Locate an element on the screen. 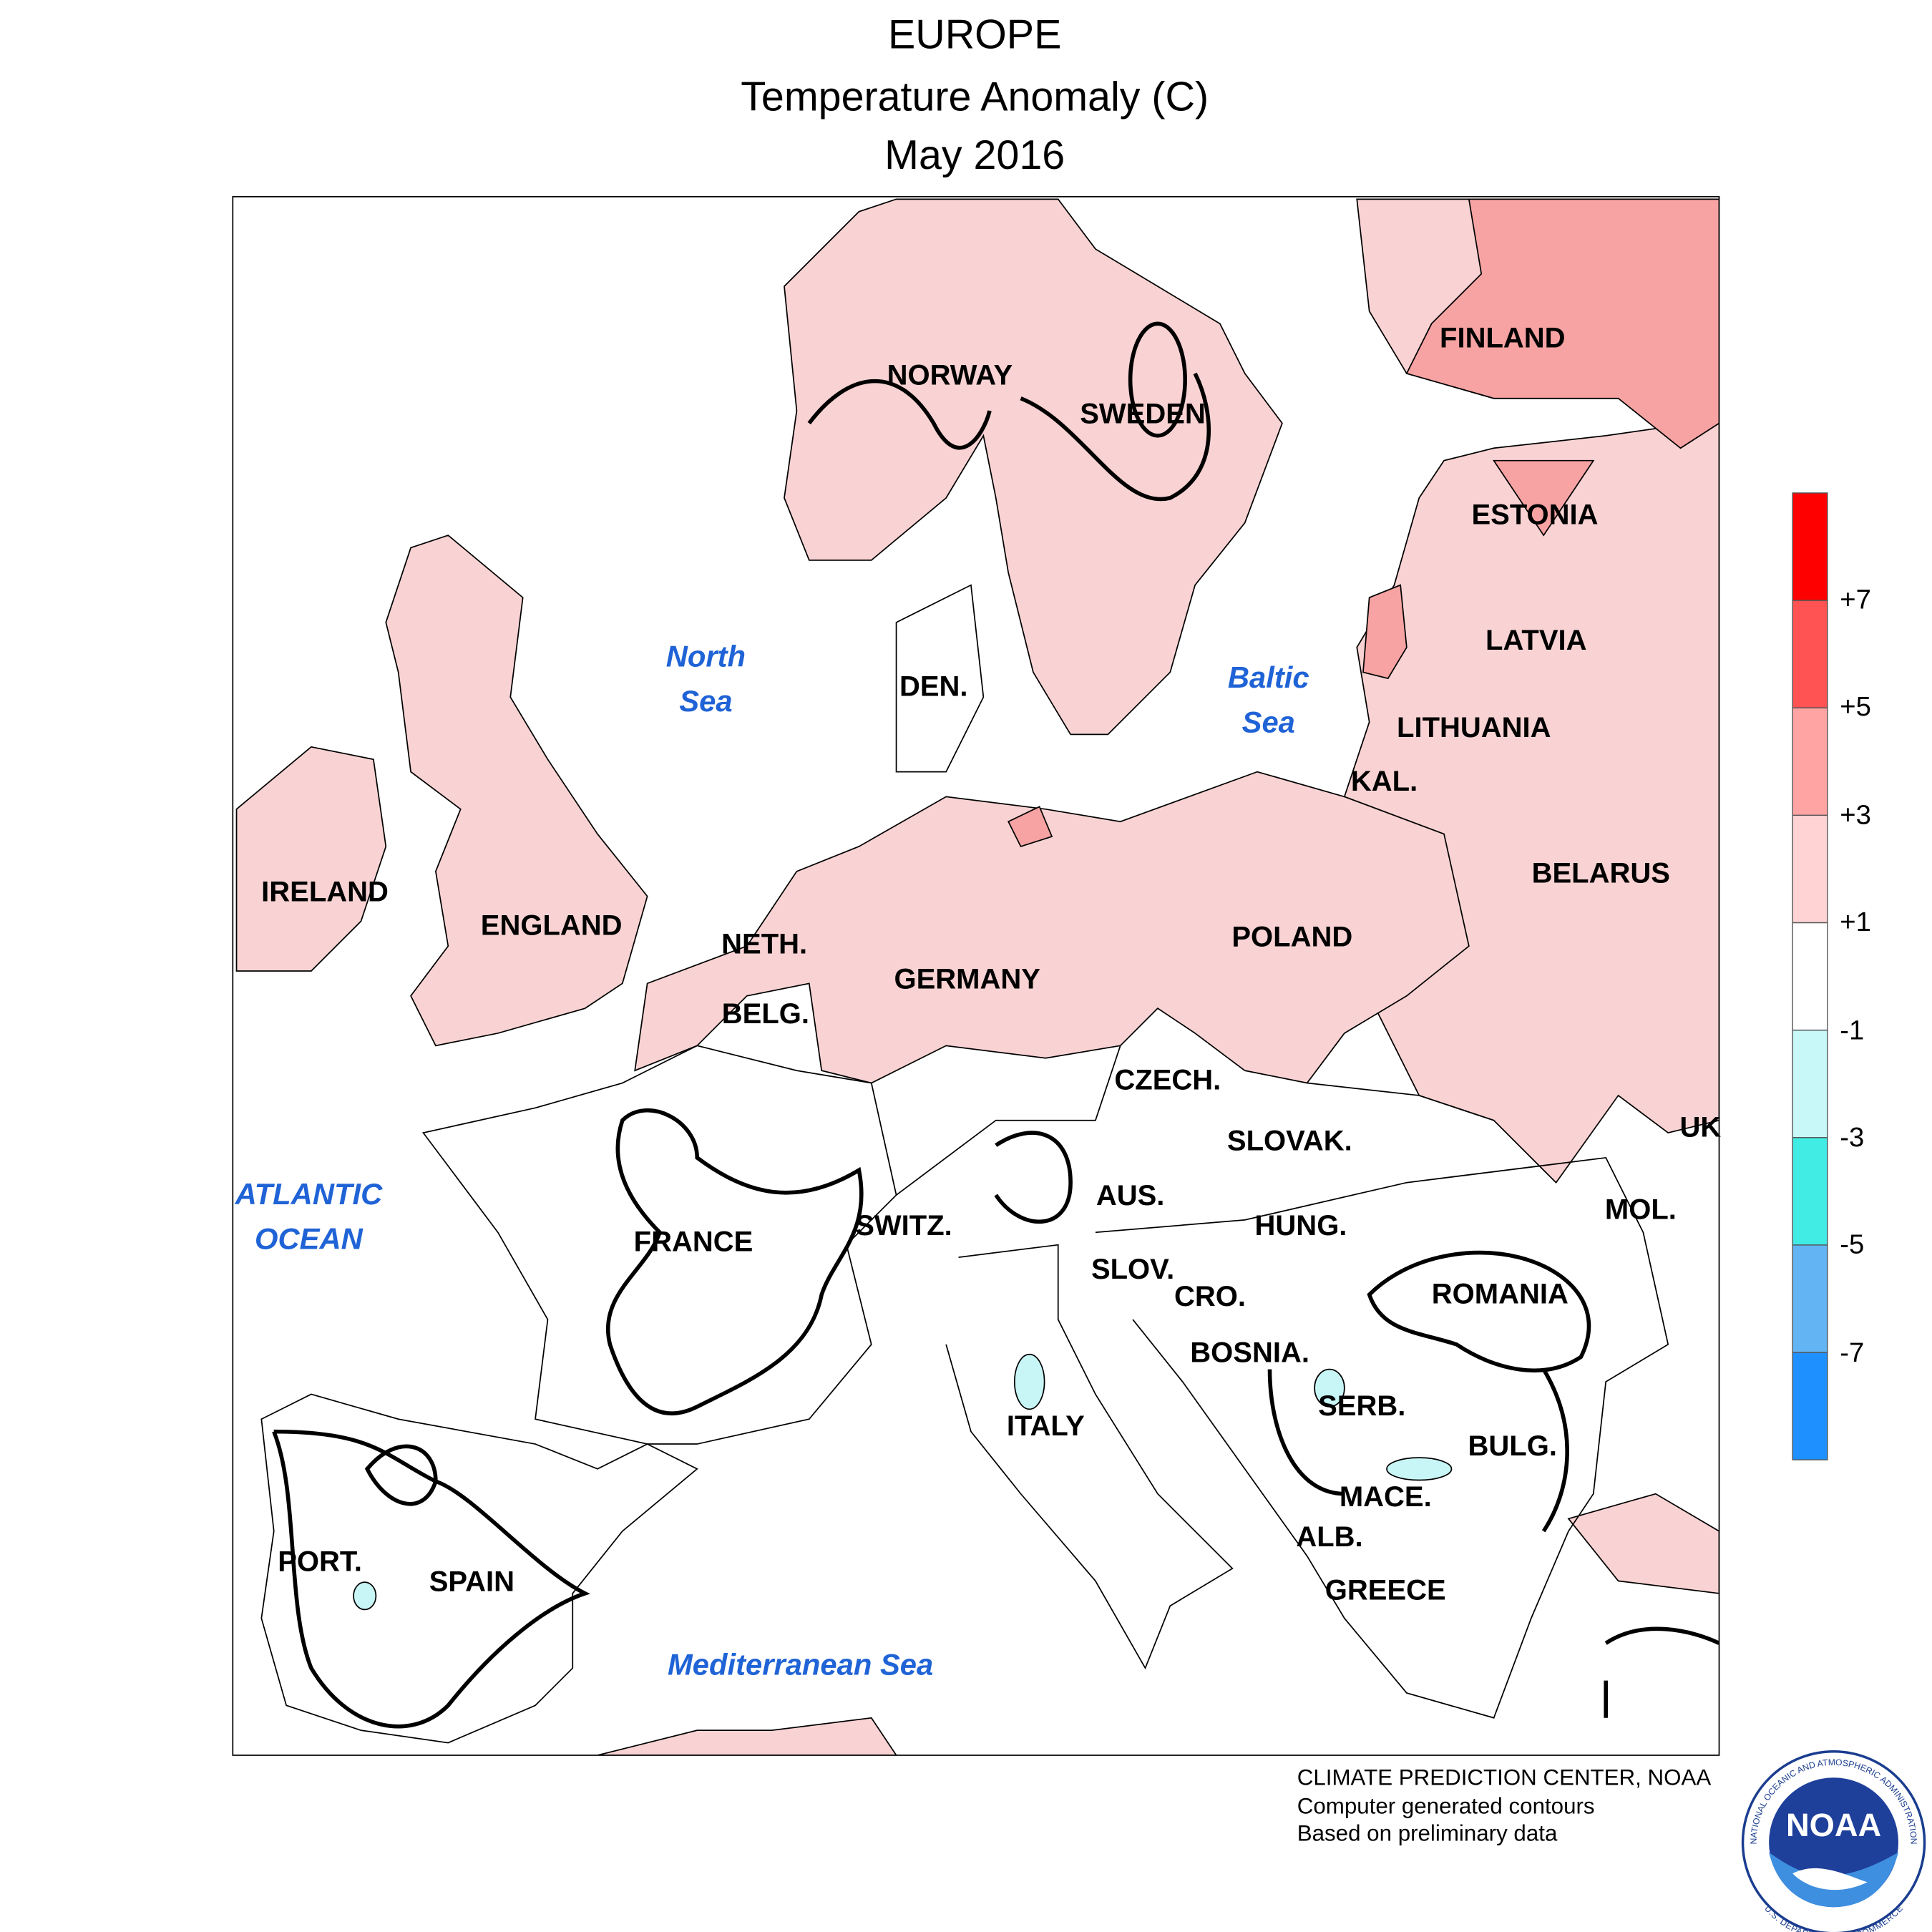 The height and width of the screenshot is (1932, 1932). country-label: HUNG. is located at coordinates (1301, 1225).